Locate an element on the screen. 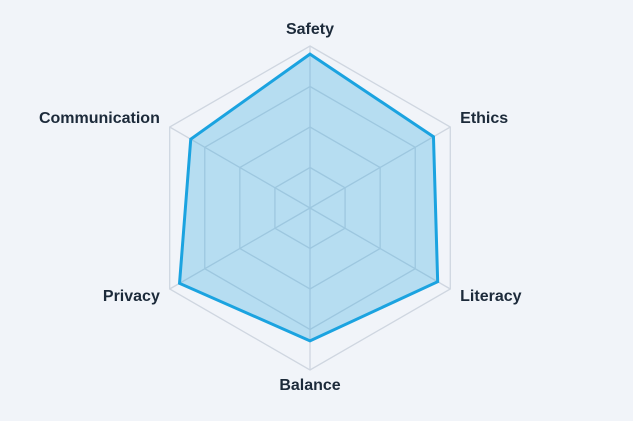  axis-label: Ethics is located at coordinates (484, 118).